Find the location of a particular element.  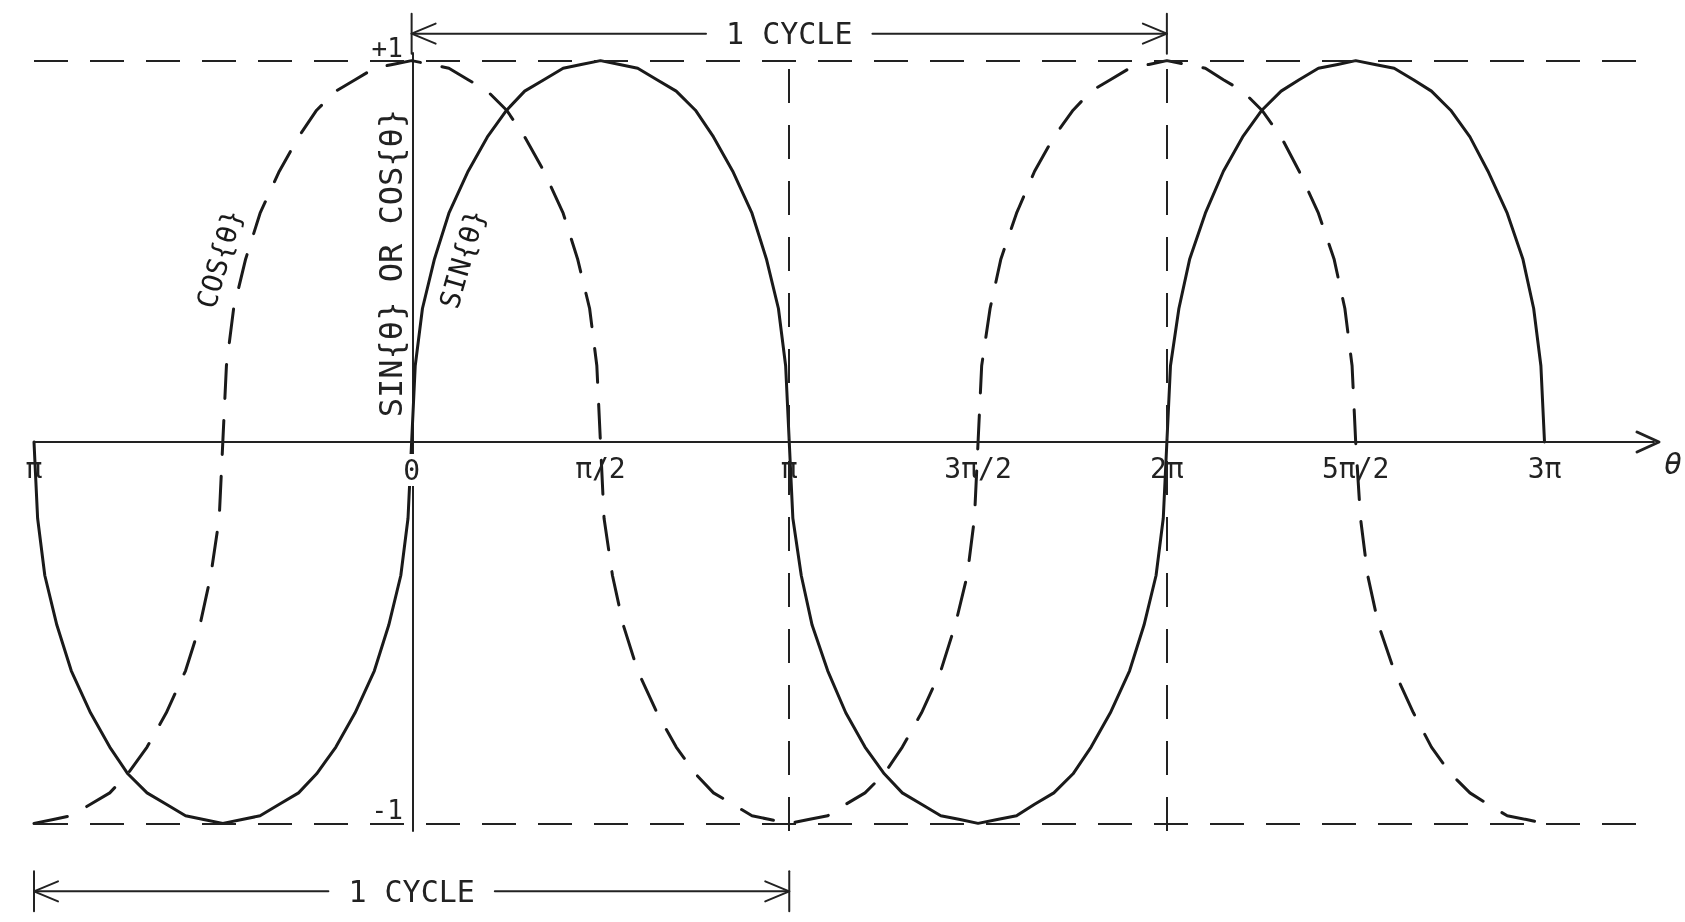

x-tick-label: 5π/2 is located at coordinates (1355, 468).